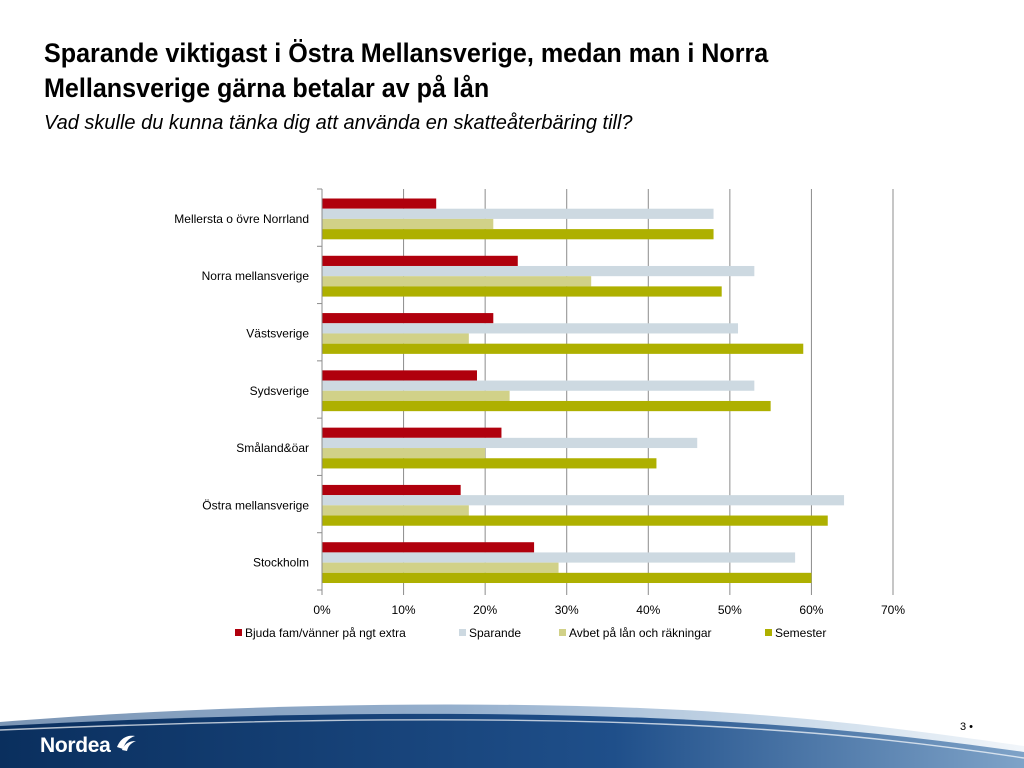 The image size is (1024, 768). I want to click on legend-label: Sparande, so click(495, 633).